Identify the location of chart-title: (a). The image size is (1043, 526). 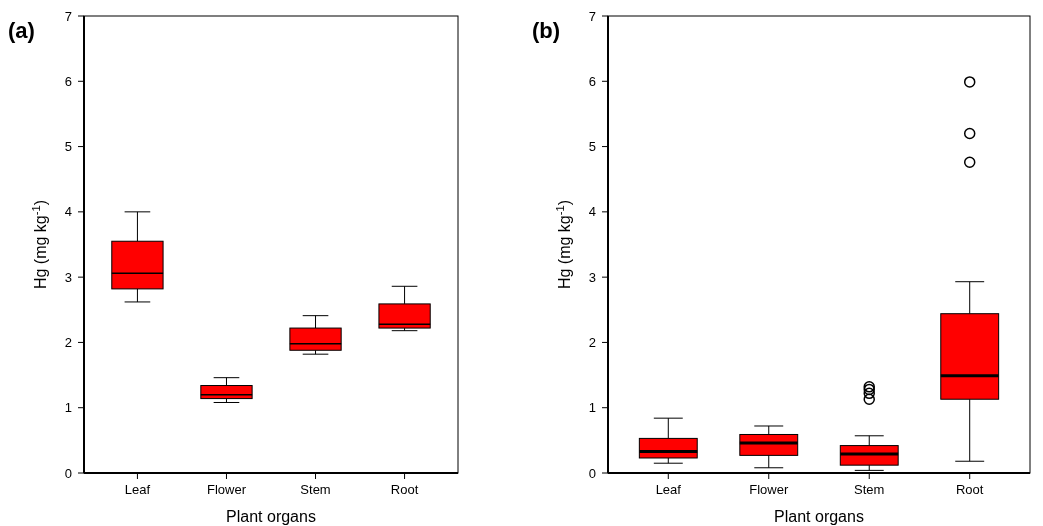
(21, 30).